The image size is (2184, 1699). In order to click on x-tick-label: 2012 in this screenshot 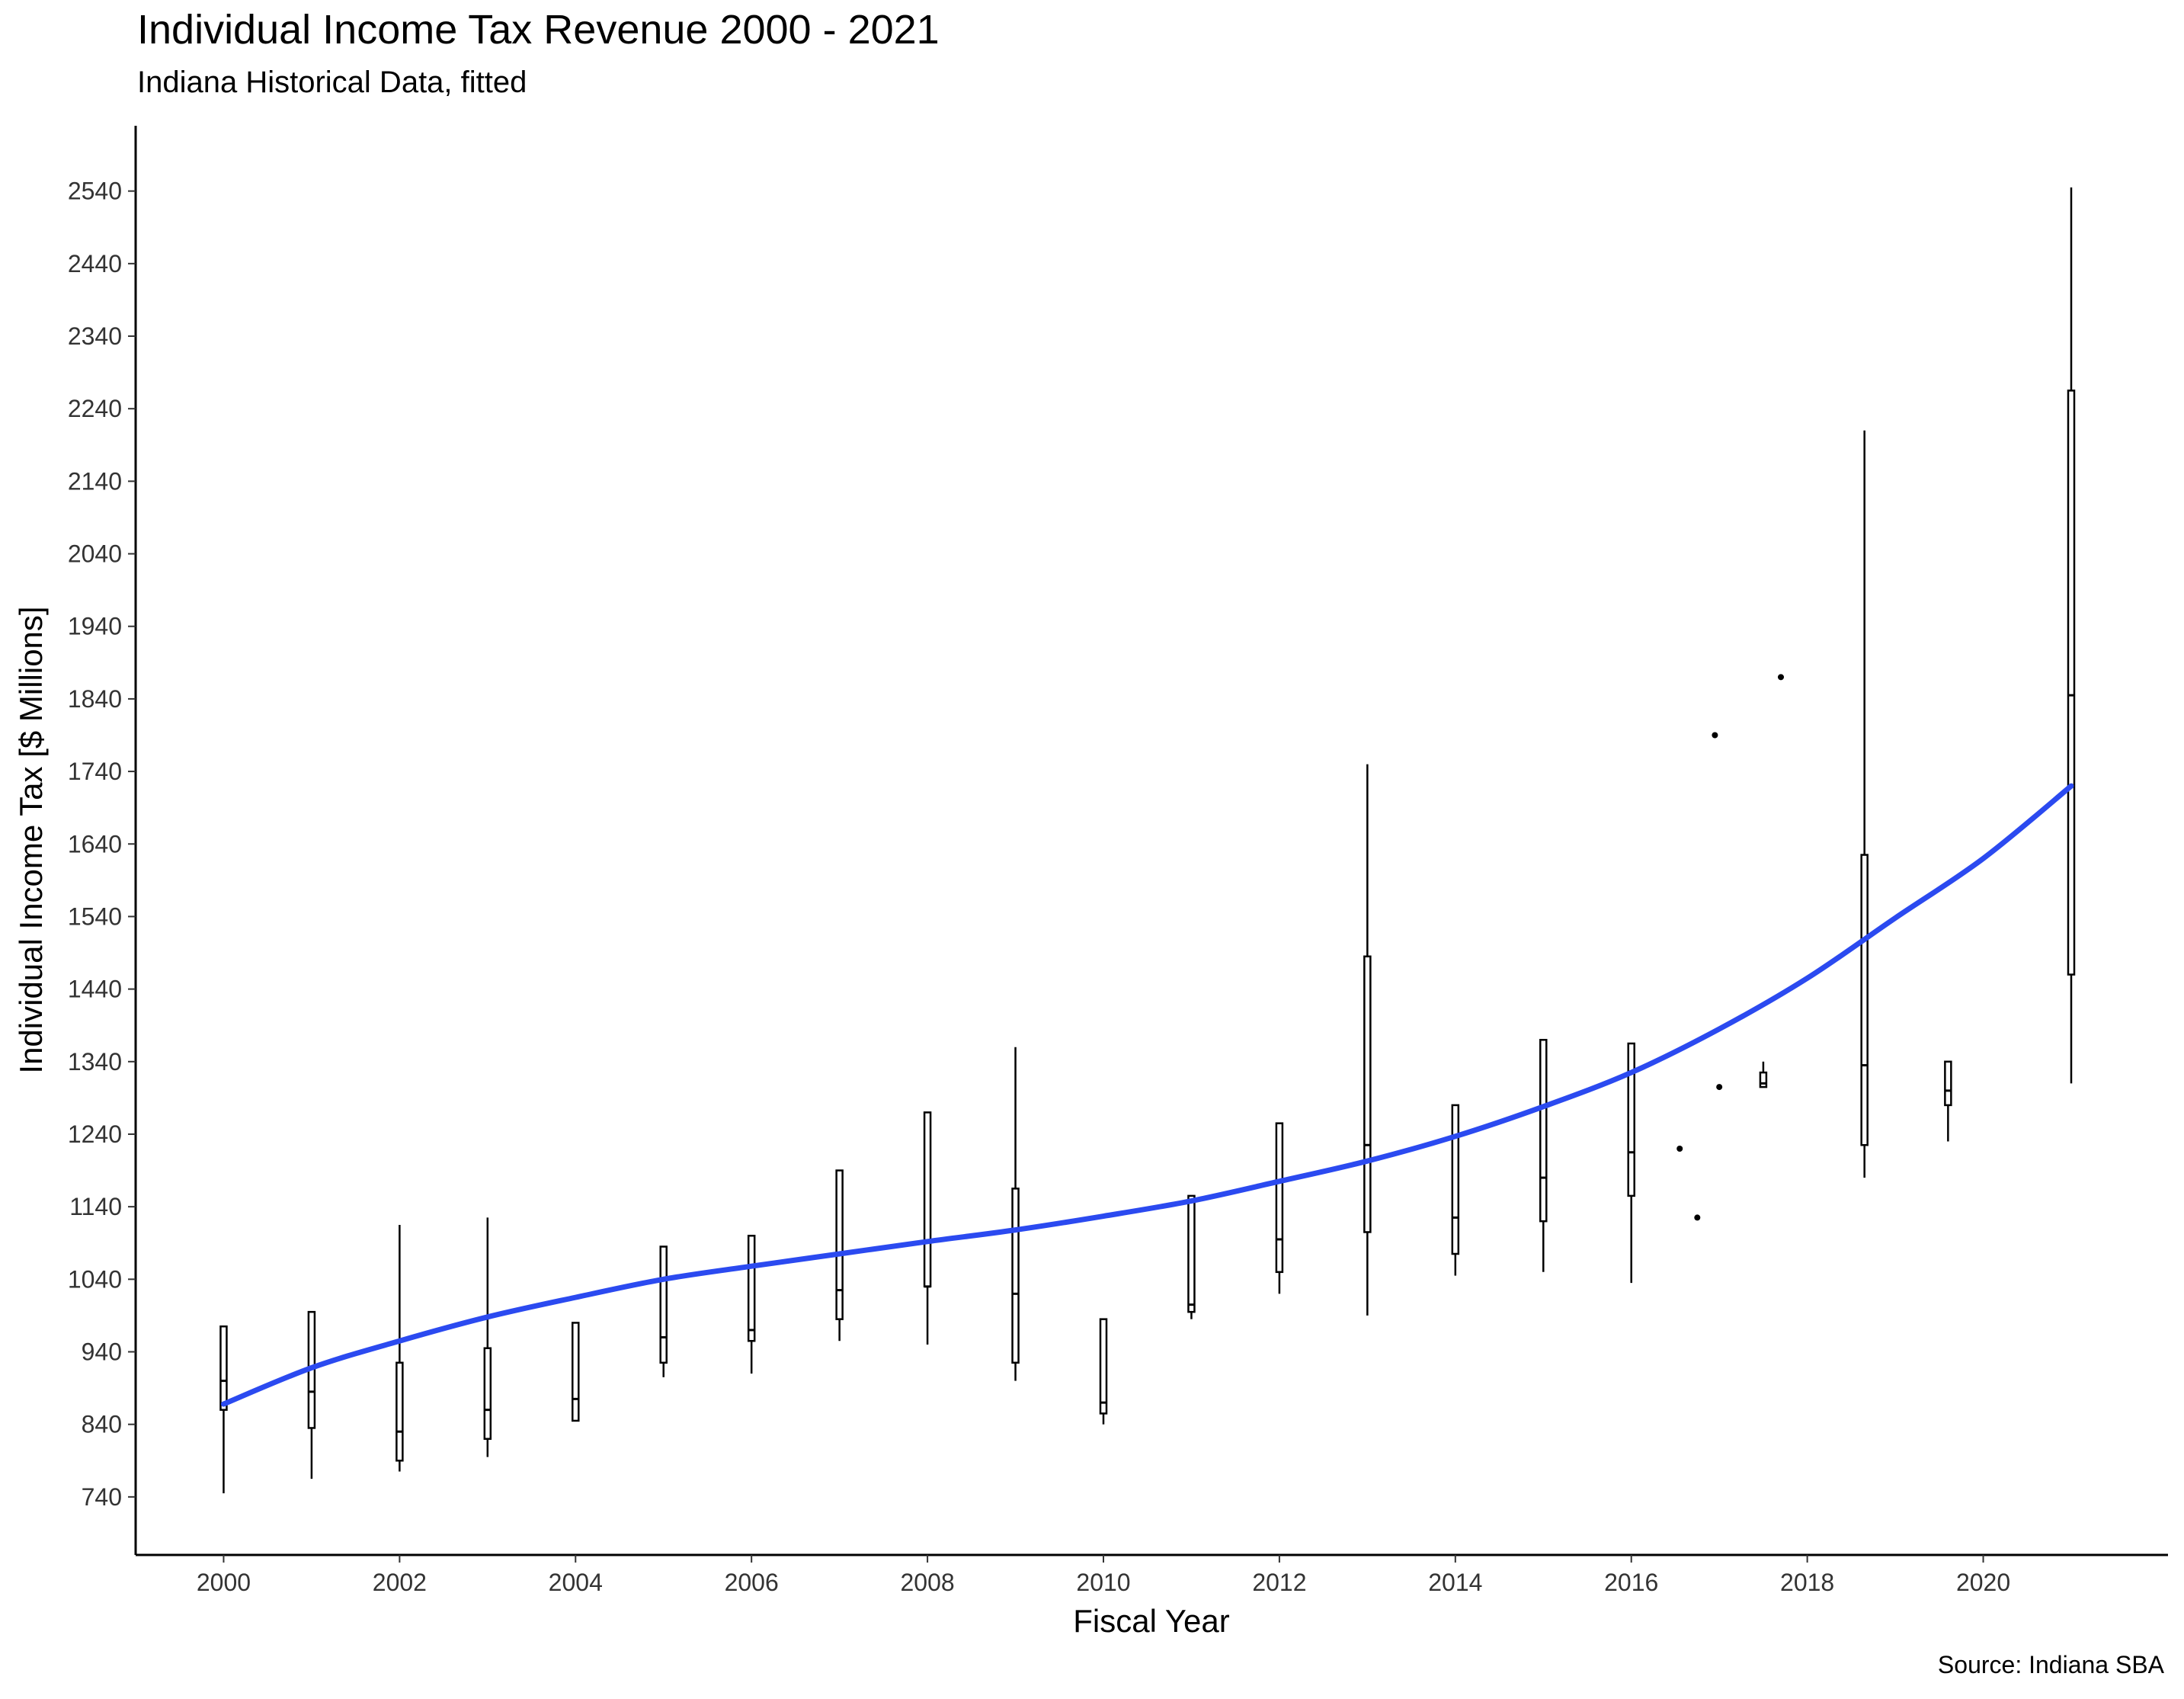, I will do `click(1279, 1582)`.